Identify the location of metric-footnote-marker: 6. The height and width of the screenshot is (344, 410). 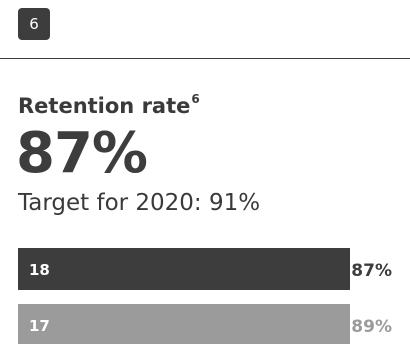
(195, 99).